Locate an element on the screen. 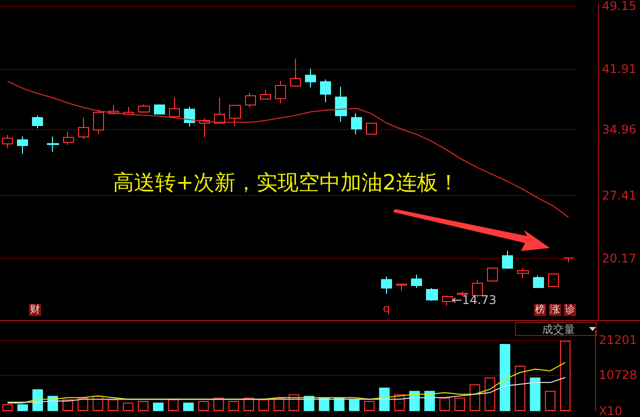 This screenshot has width=640, height=417. annotation: 诊 is located at coordinates (570, 310).